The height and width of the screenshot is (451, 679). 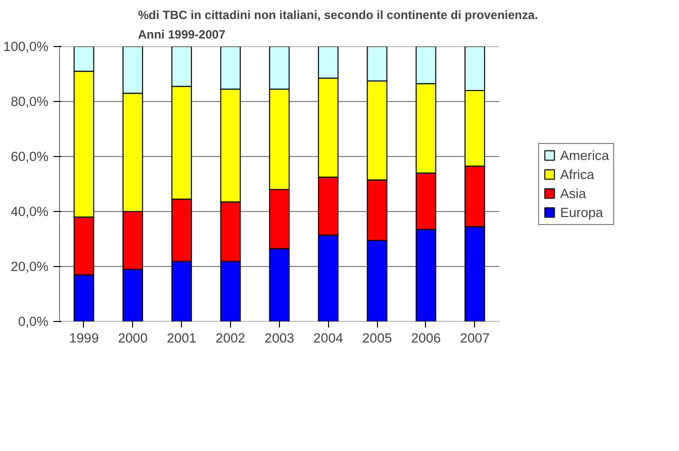 I want to click on x-tick-label: 2003, so click(x=279, y=338).